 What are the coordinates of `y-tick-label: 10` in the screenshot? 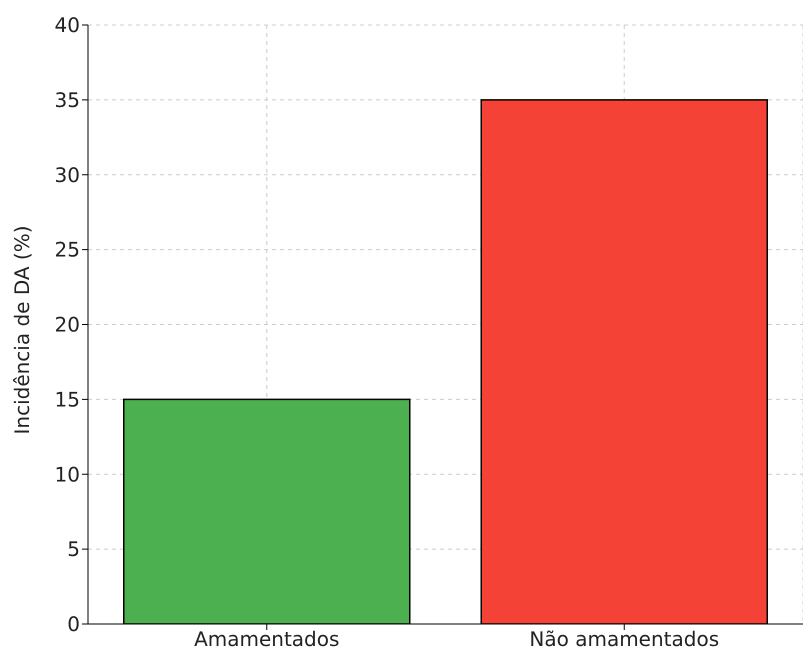 It's located at (67, 474).